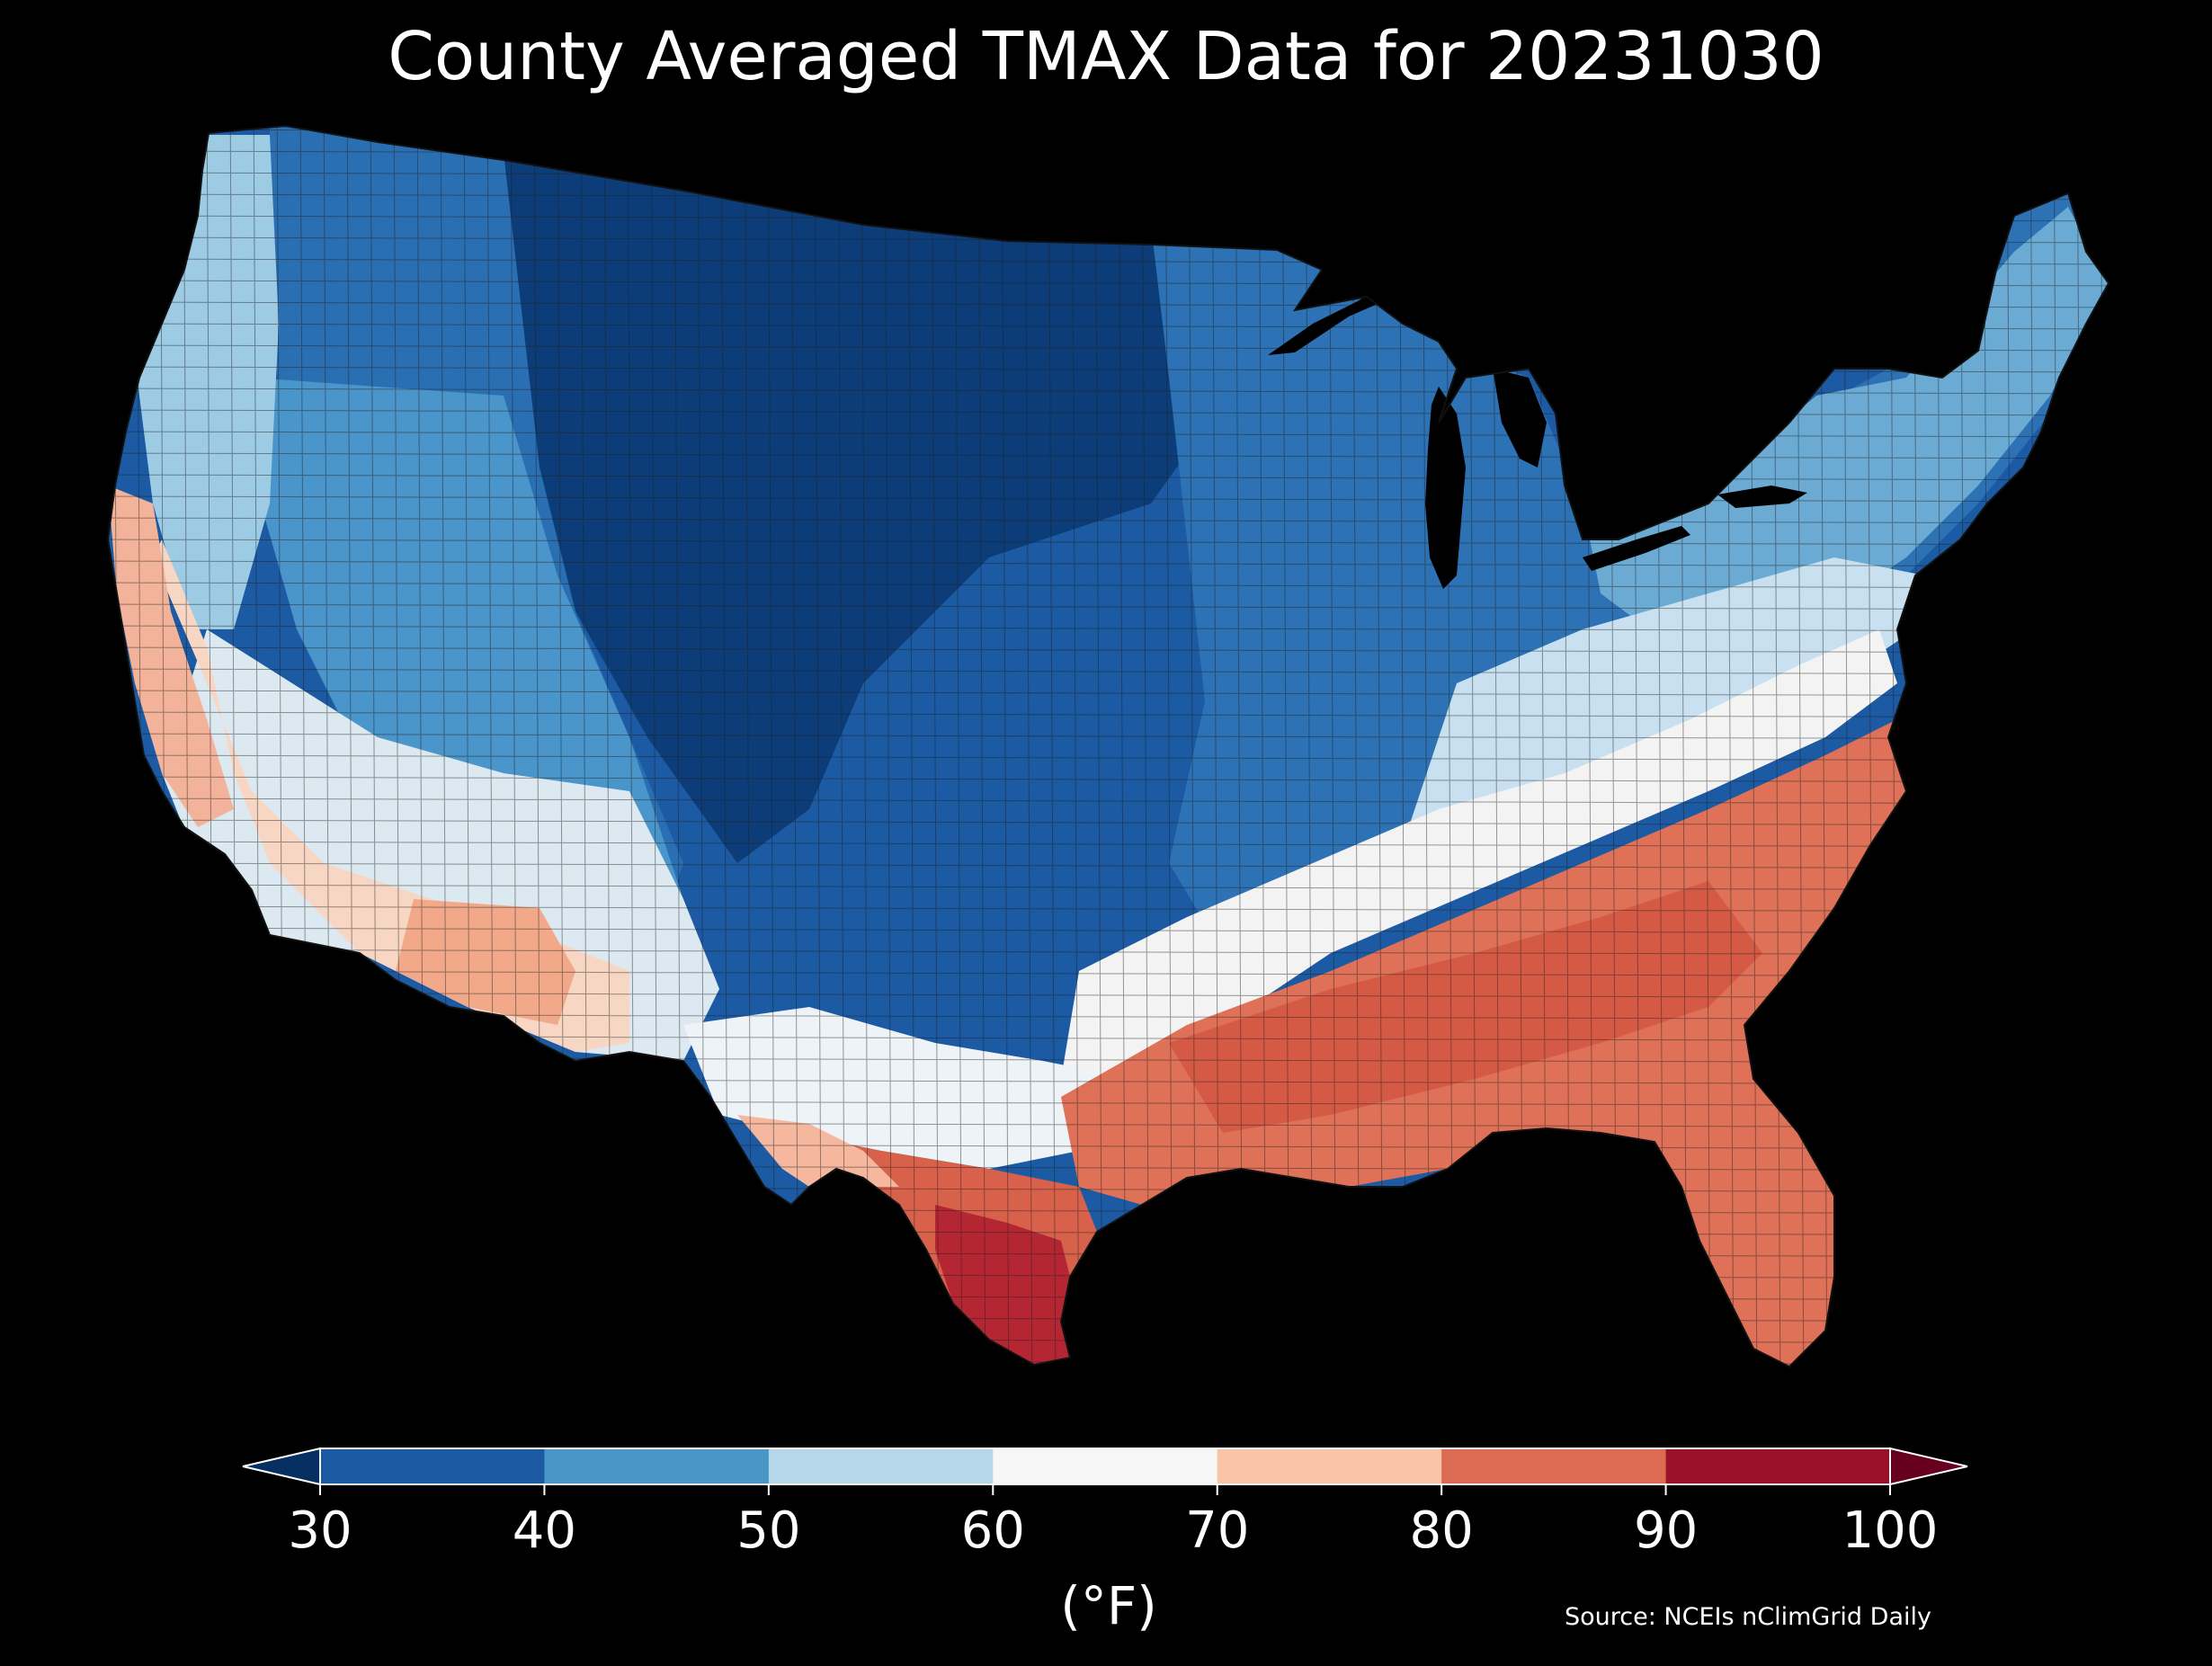  I want to click on map-title: County Averaged TMAX Data for 20231030, so click(1106, 56).